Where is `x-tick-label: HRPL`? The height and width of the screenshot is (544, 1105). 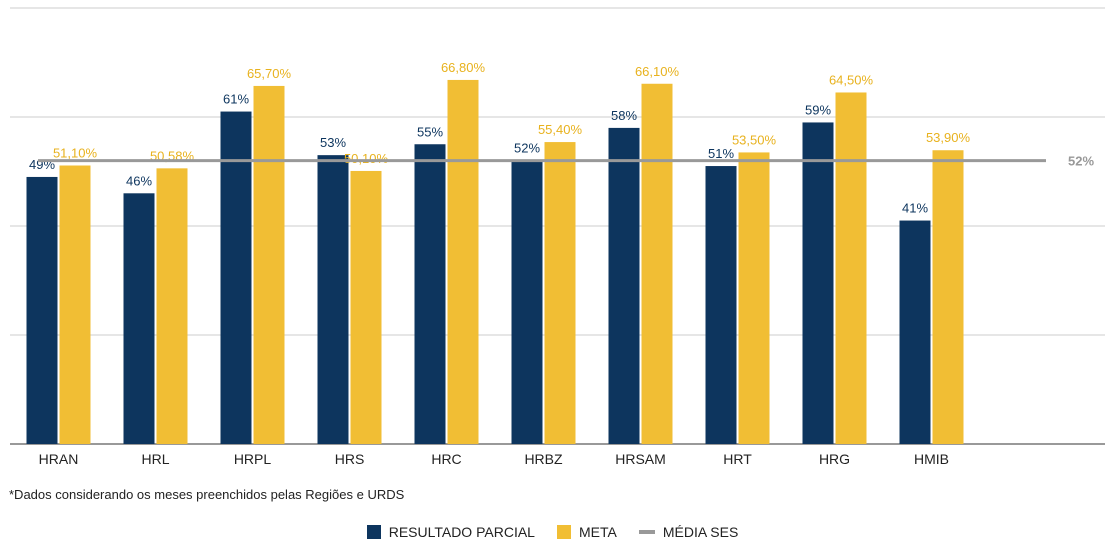
x-tick-label: HRPL is located at coordinates (253, 459).